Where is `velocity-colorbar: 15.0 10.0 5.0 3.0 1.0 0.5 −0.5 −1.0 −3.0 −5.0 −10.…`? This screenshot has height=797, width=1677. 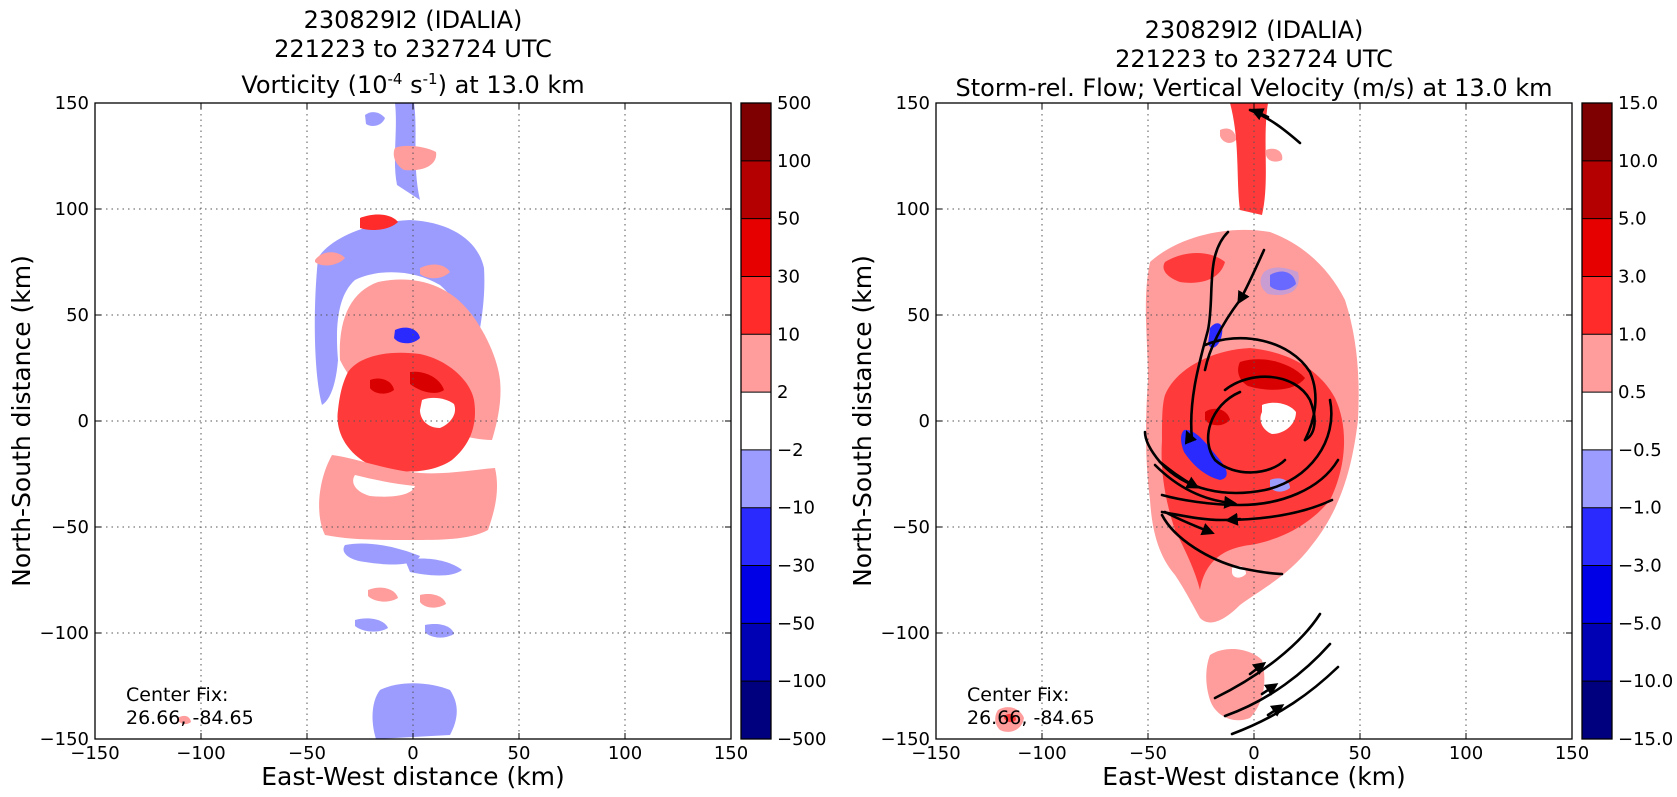 velocity-colorbar: 15.0 10.0 5.0 3.0 1.0 0.5 −0.5 −1.0 −3.0 −5.0 −10.… is located at coordinates (1627, 421).